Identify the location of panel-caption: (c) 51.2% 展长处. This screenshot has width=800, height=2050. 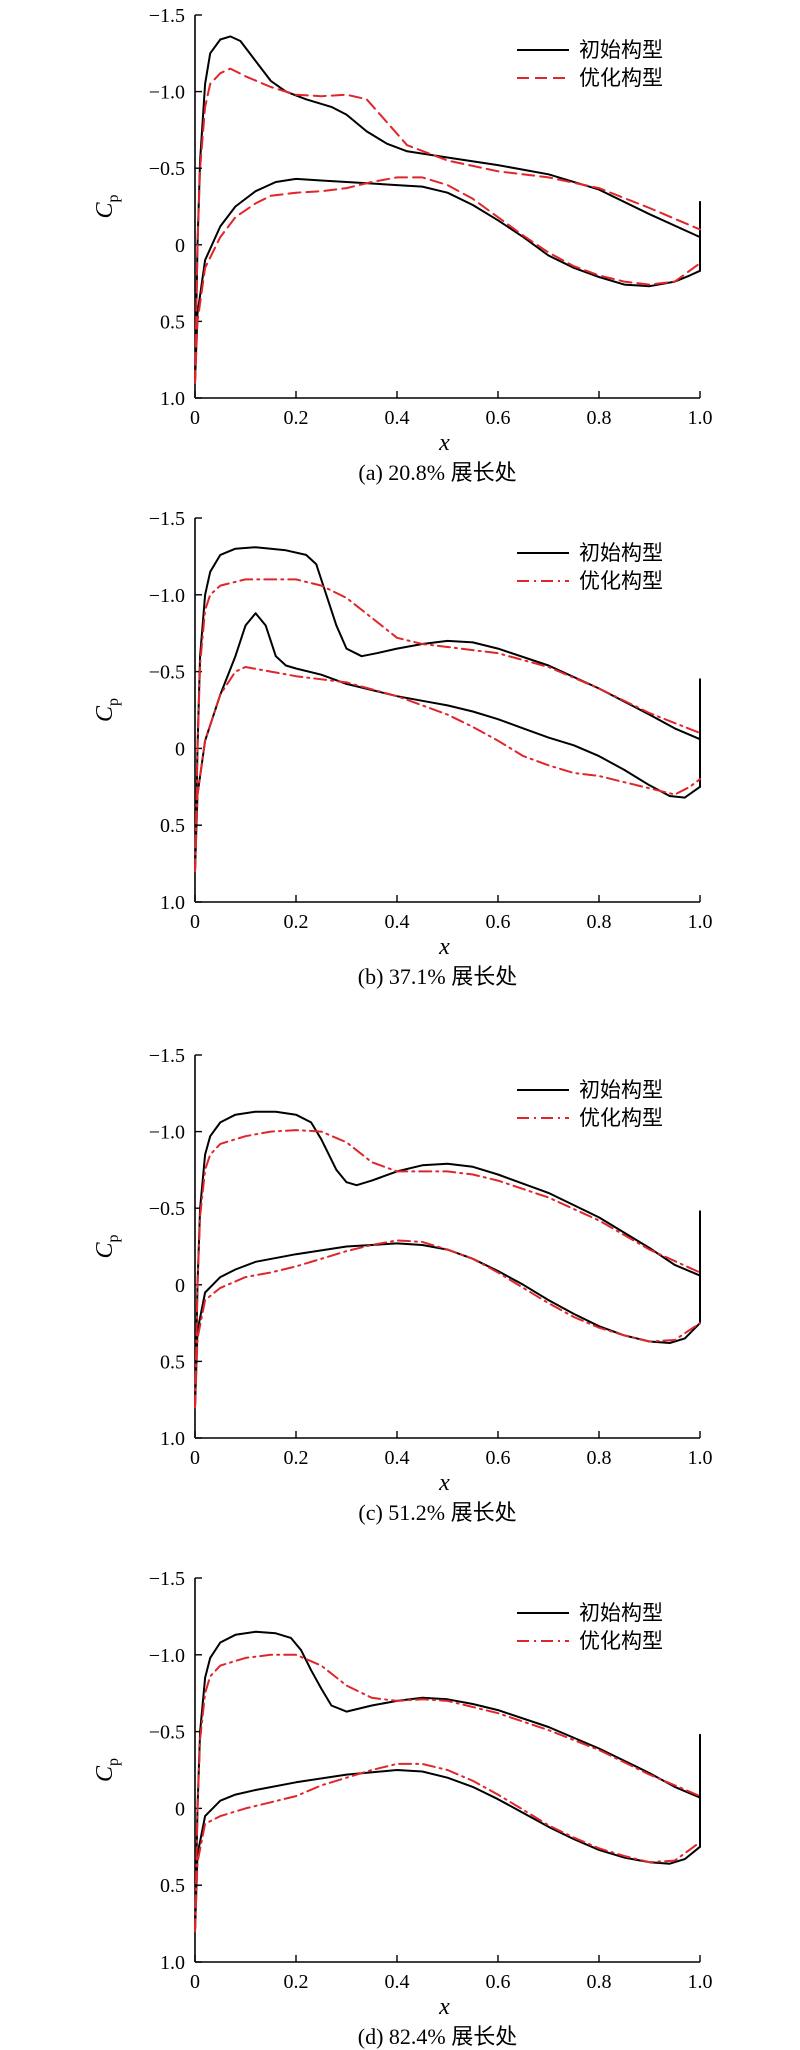
(437, 1512).